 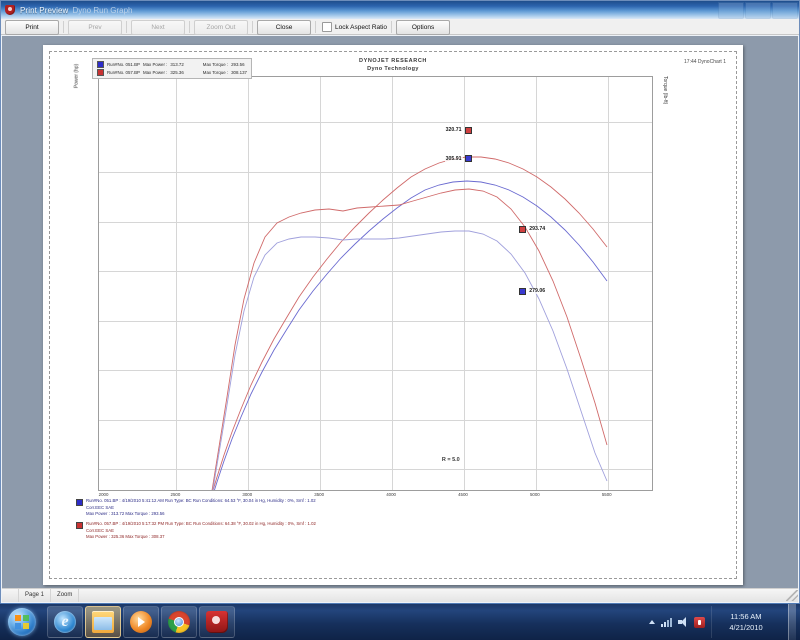 I want to click on legend-torque-value: 293.56, so click(x=238, y=64).